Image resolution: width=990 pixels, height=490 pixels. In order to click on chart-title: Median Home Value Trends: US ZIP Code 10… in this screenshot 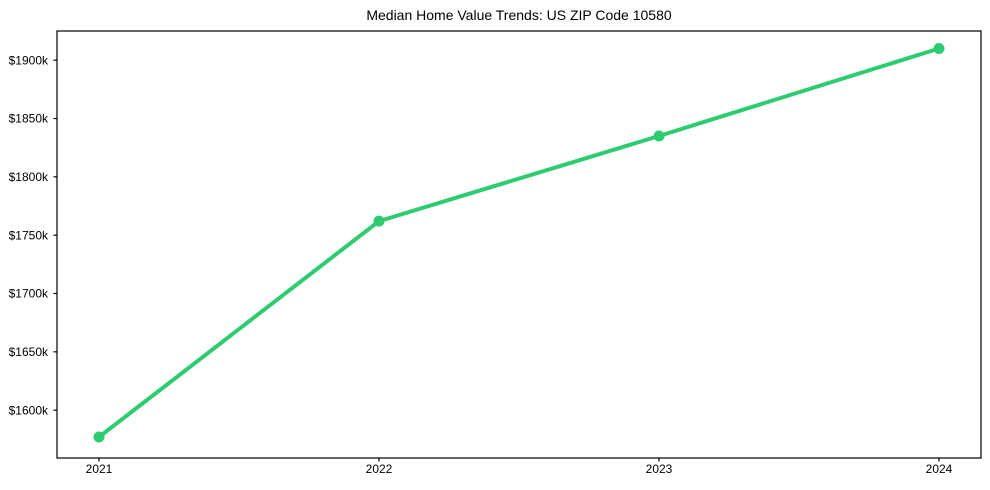, I will do `click(519, 15)`.